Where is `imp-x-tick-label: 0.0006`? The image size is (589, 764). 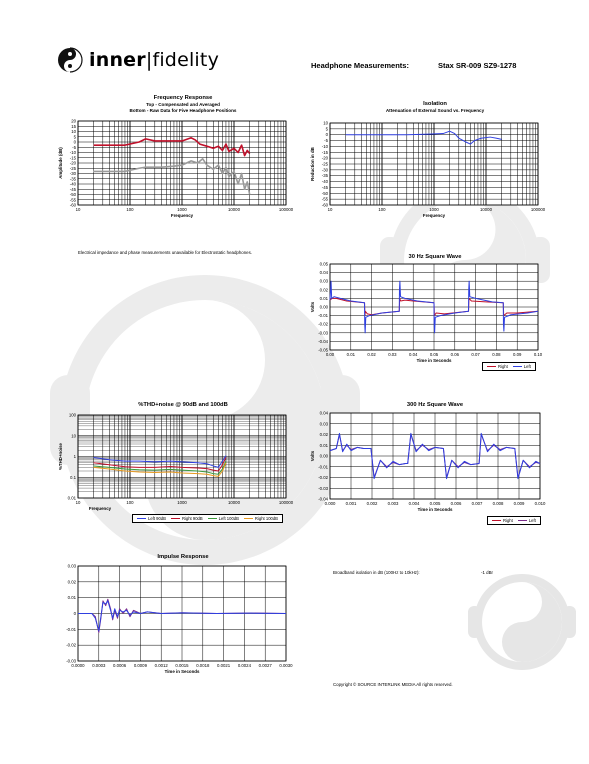
imp-x-tick-label: 0.0006 is located at coordinates (120, 665).